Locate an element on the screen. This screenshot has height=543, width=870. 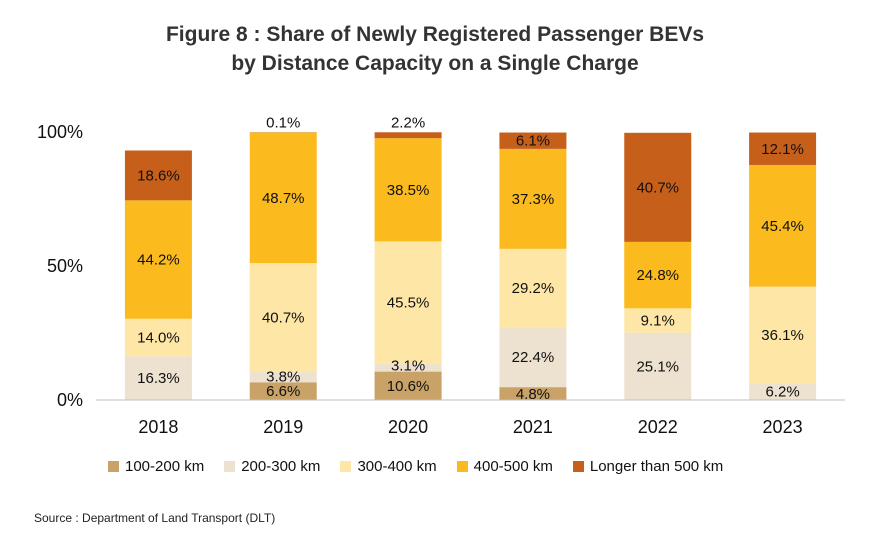
data-label-2019-longer-than-500-km: 0.1% is located at coordinates (283, 122).